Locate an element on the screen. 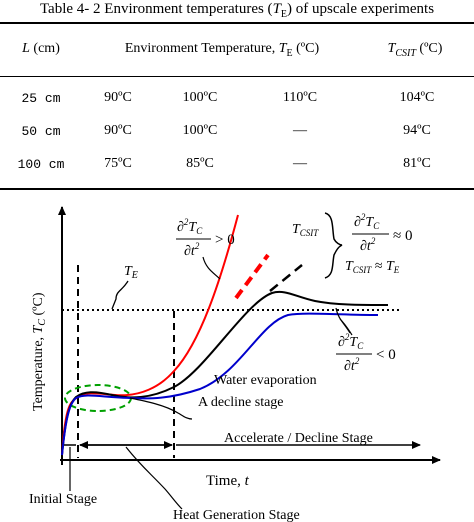 This screenshot has height=522, width=474. te-leader is located at coordinates (120, 295).